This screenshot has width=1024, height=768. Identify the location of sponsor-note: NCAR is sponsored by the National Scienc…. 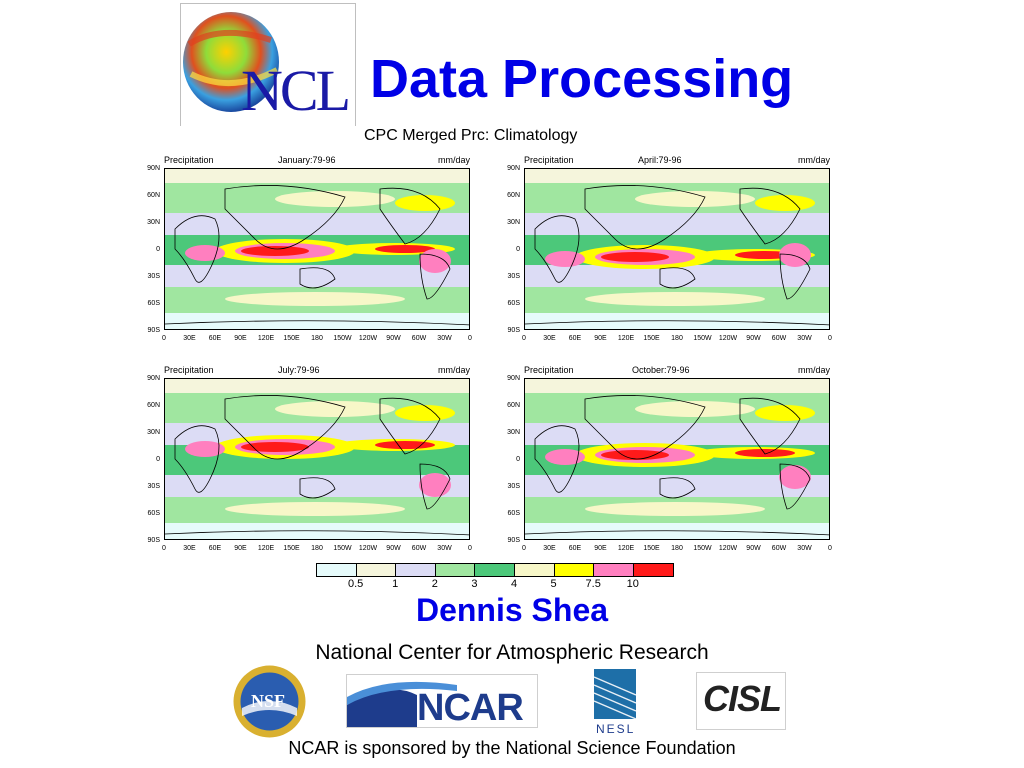
(512, 748).